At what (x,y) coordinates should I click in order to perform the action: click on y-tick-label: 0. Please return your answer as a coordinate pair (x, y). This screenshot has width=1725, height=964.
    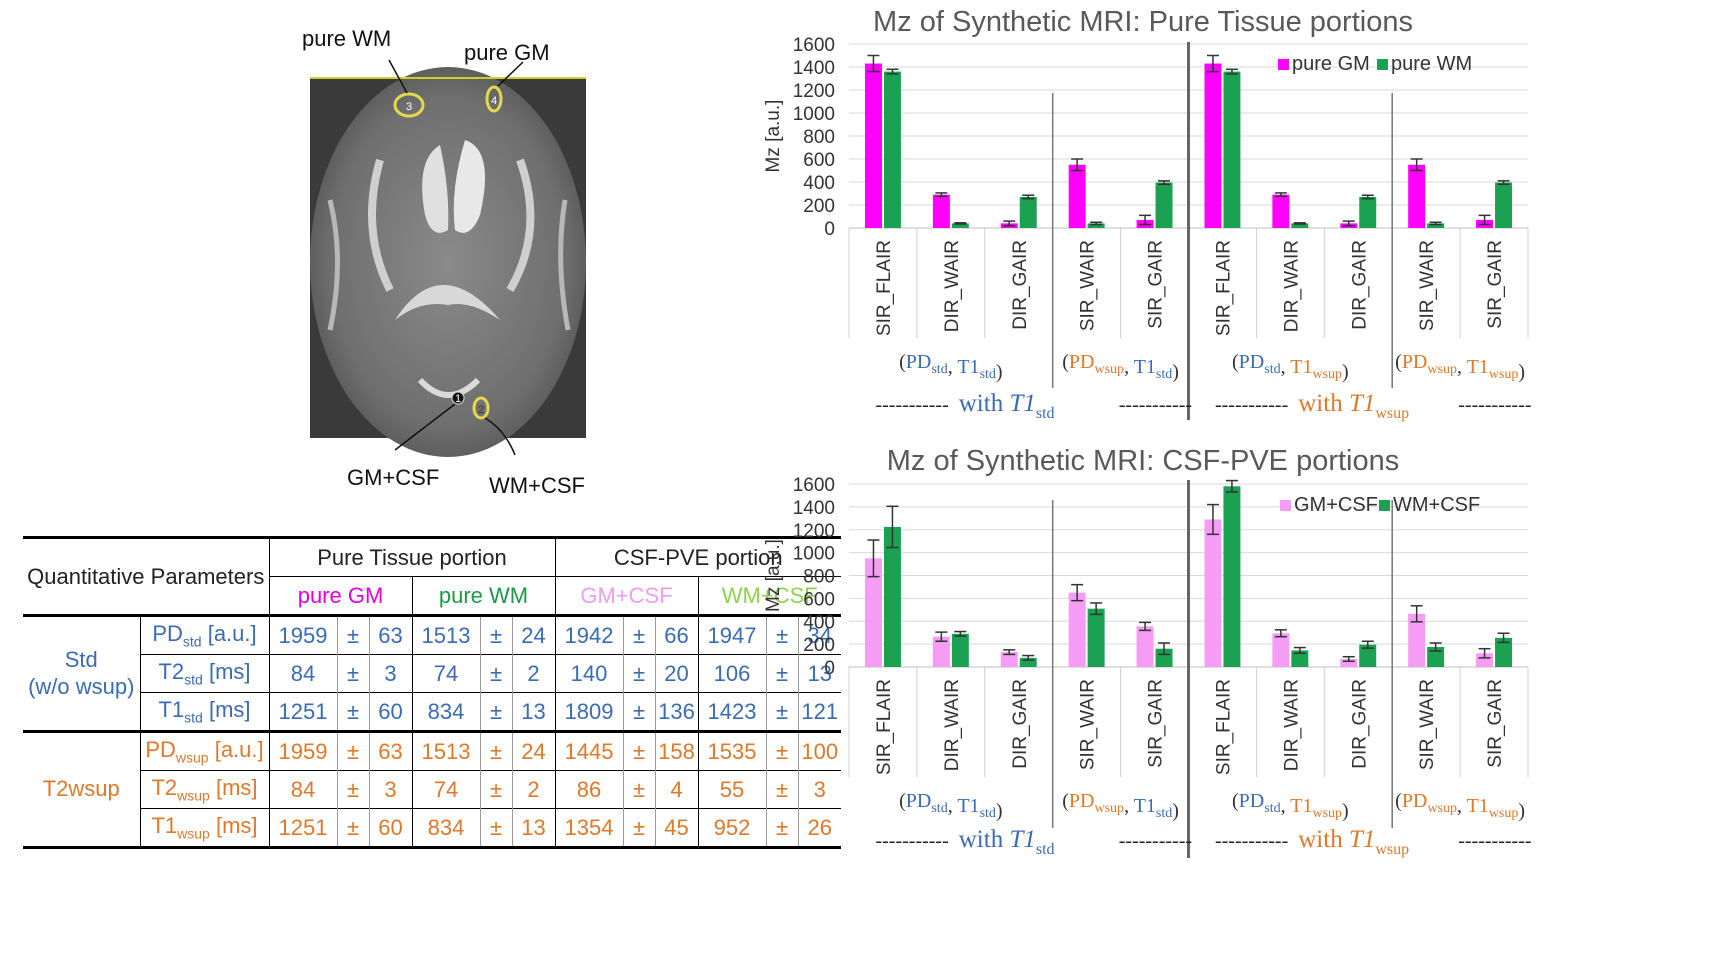
    Looking at the image, I should click on (829, 229).